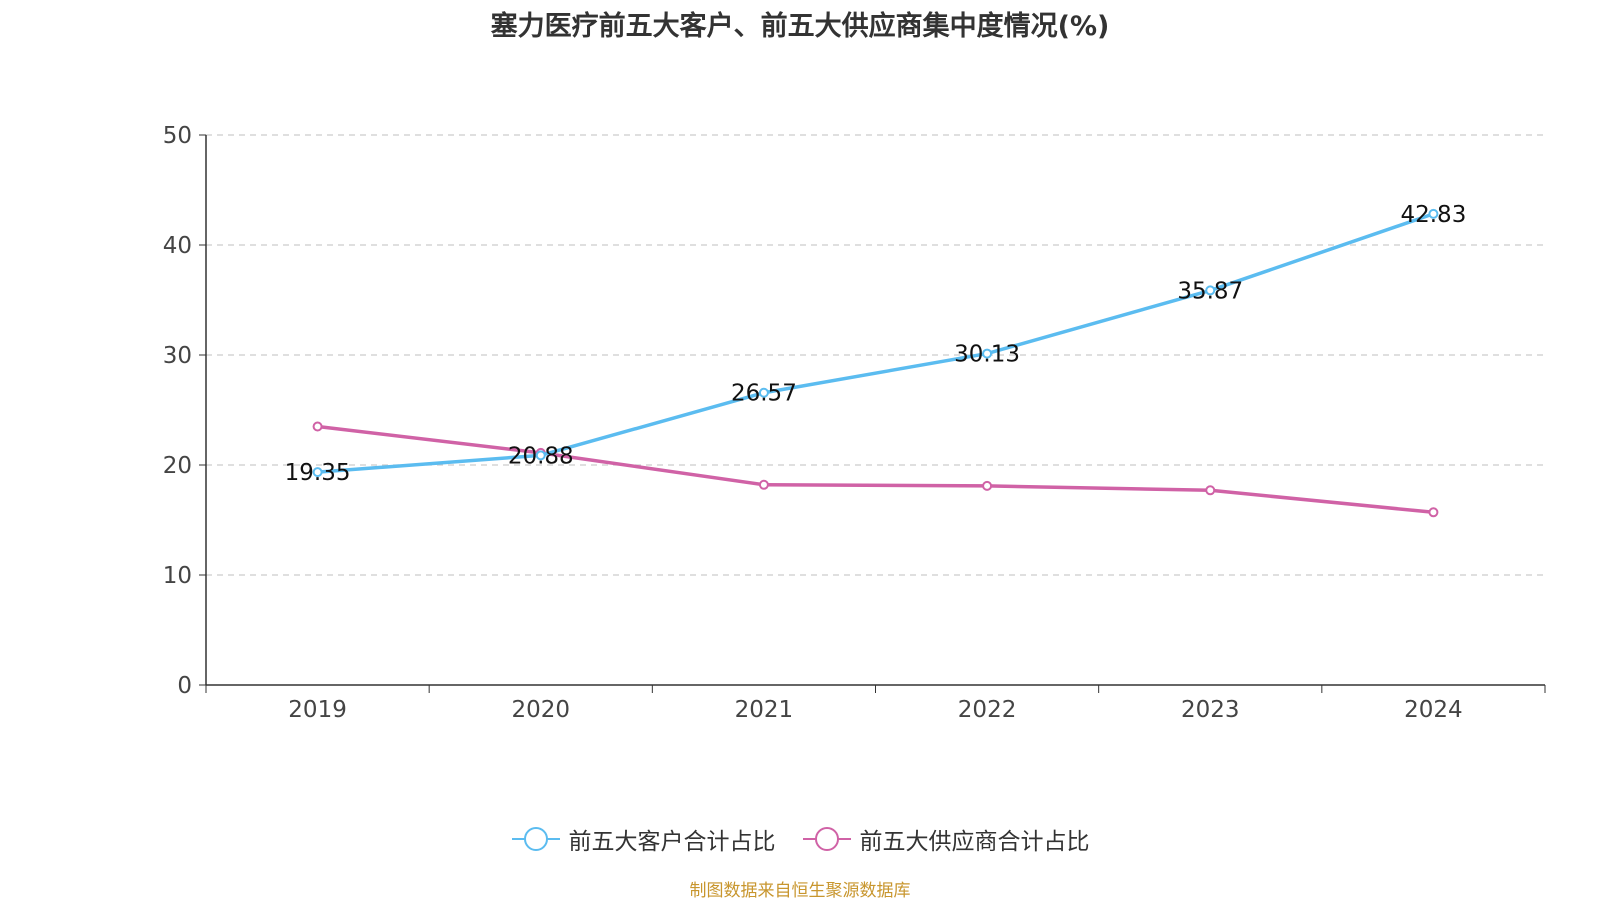  What do you see at coordinates (184, 686) in the screenshot?
I see `y-tick-label: 0` at bounding box center [184, 686].